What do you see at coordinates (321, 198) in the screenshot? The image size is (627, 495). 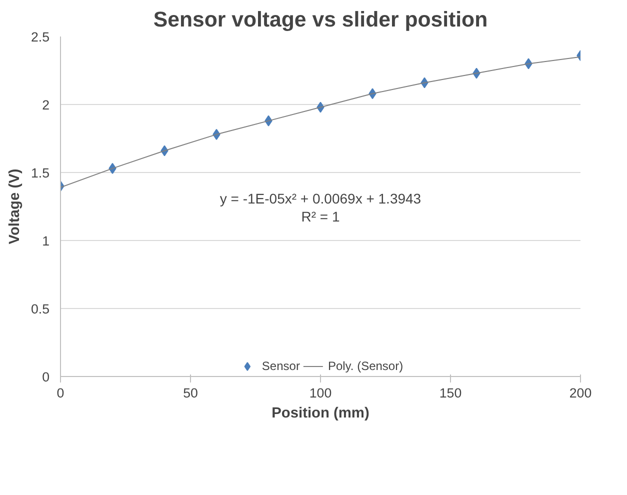 I see `annotation: y = -1E-05x² + 0.0069x + 1.3943` at bounding box center [321, 198].